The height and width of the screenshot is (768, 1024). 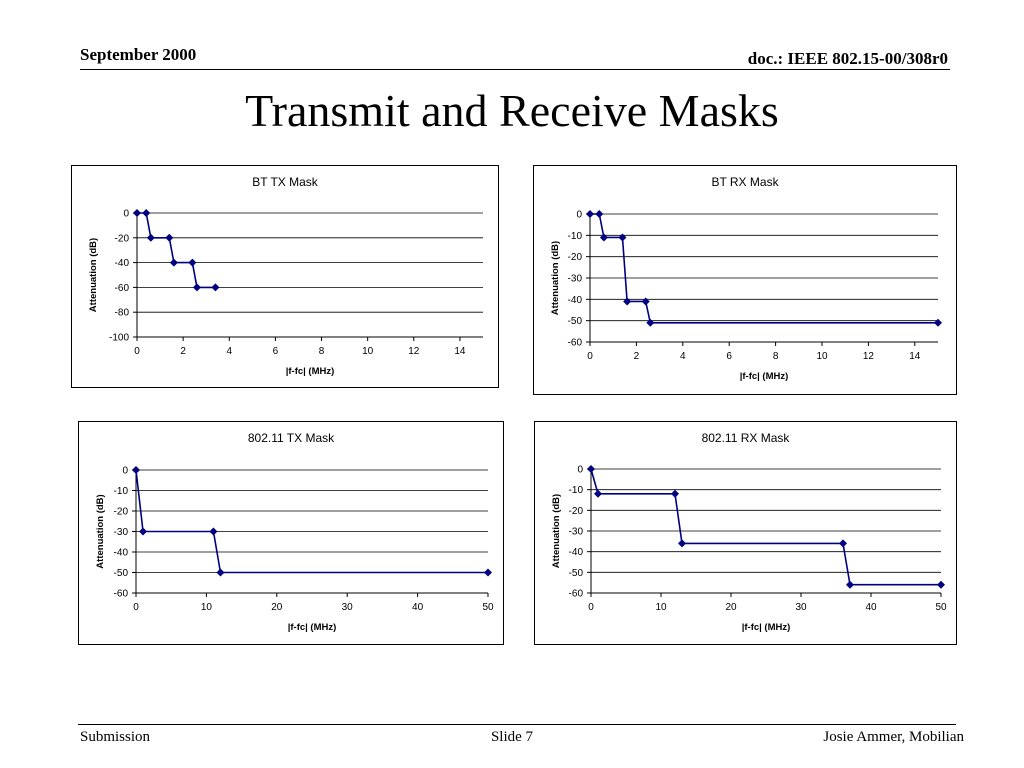 What do you see at coordinates (115, 737) in the screenshot?
I see `footer-submission: Submission` at bounding box center [115, 737].